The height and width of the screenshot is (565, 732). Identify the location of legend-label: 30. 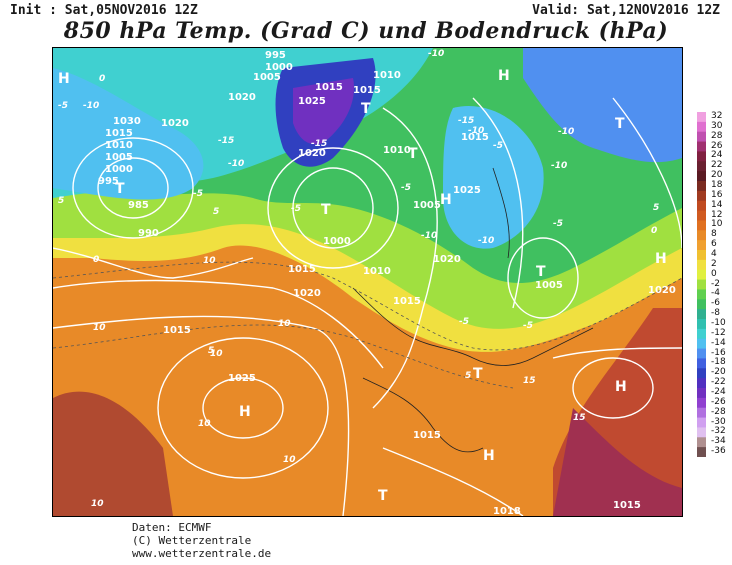
(717, 125).